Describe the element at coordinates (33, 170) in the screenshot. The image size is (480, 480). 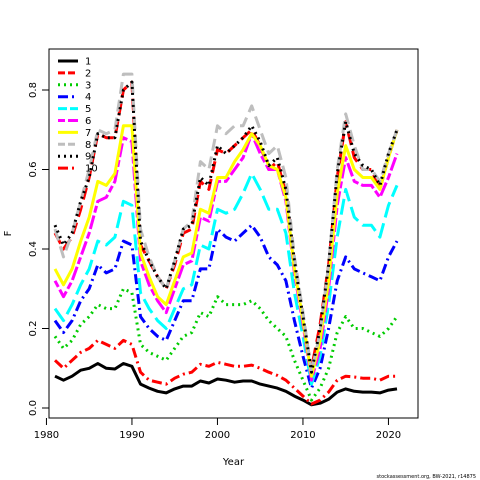
I see `y-tick-label-3: 0.6` at that location.